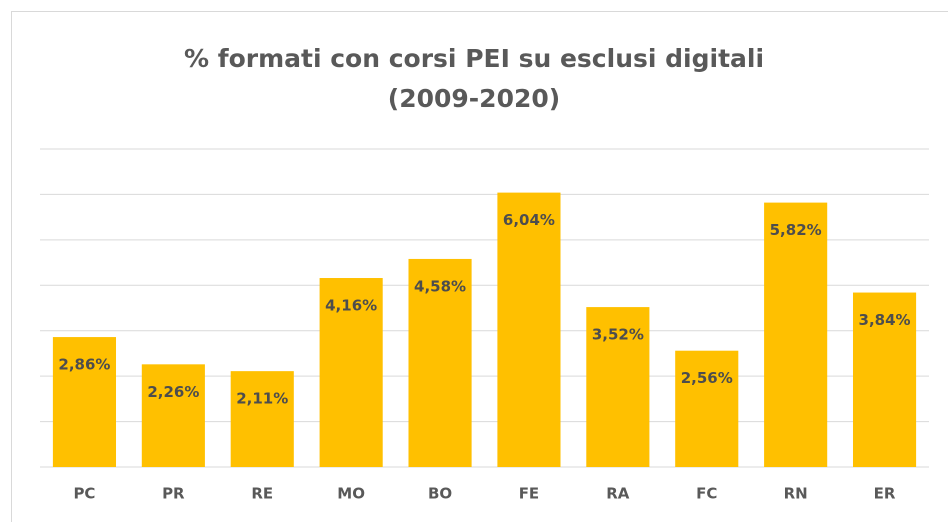 The height and width of the screenshot is (522, 948). Describe the element at coordinates (618, 335) in the screenshot. I see `data-label: 3,52%` at that location.